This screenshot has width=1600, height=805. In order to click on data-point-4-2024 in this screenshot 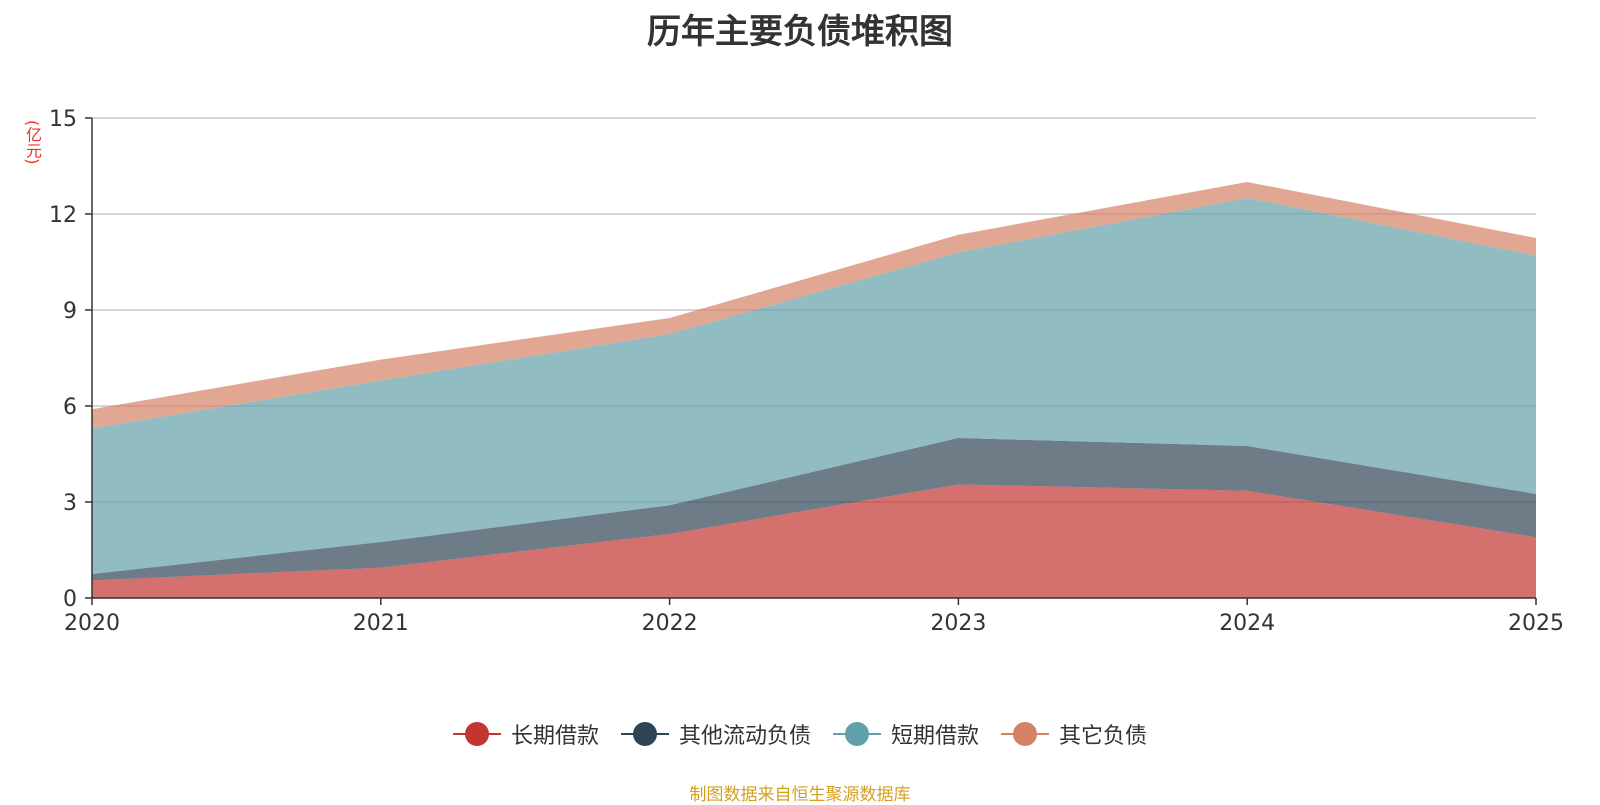, I will do `click(1247, 182)`.